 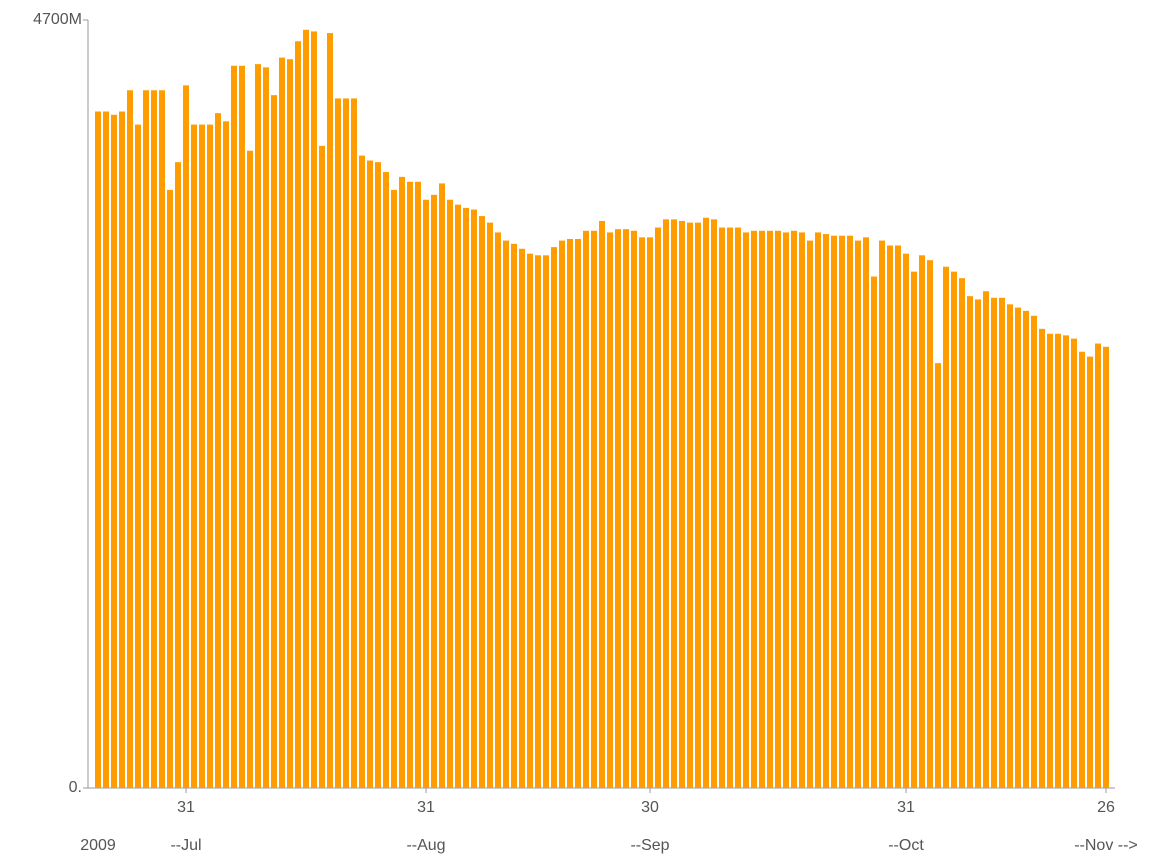 I want to click on x-group-label: --Jul, so click(x=185, y=845).